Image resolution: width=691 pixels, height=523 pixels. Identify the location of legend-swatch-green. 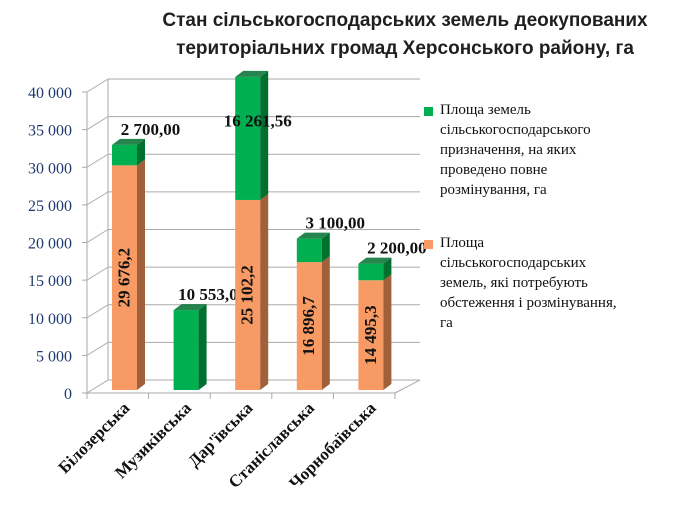
(428, 111).